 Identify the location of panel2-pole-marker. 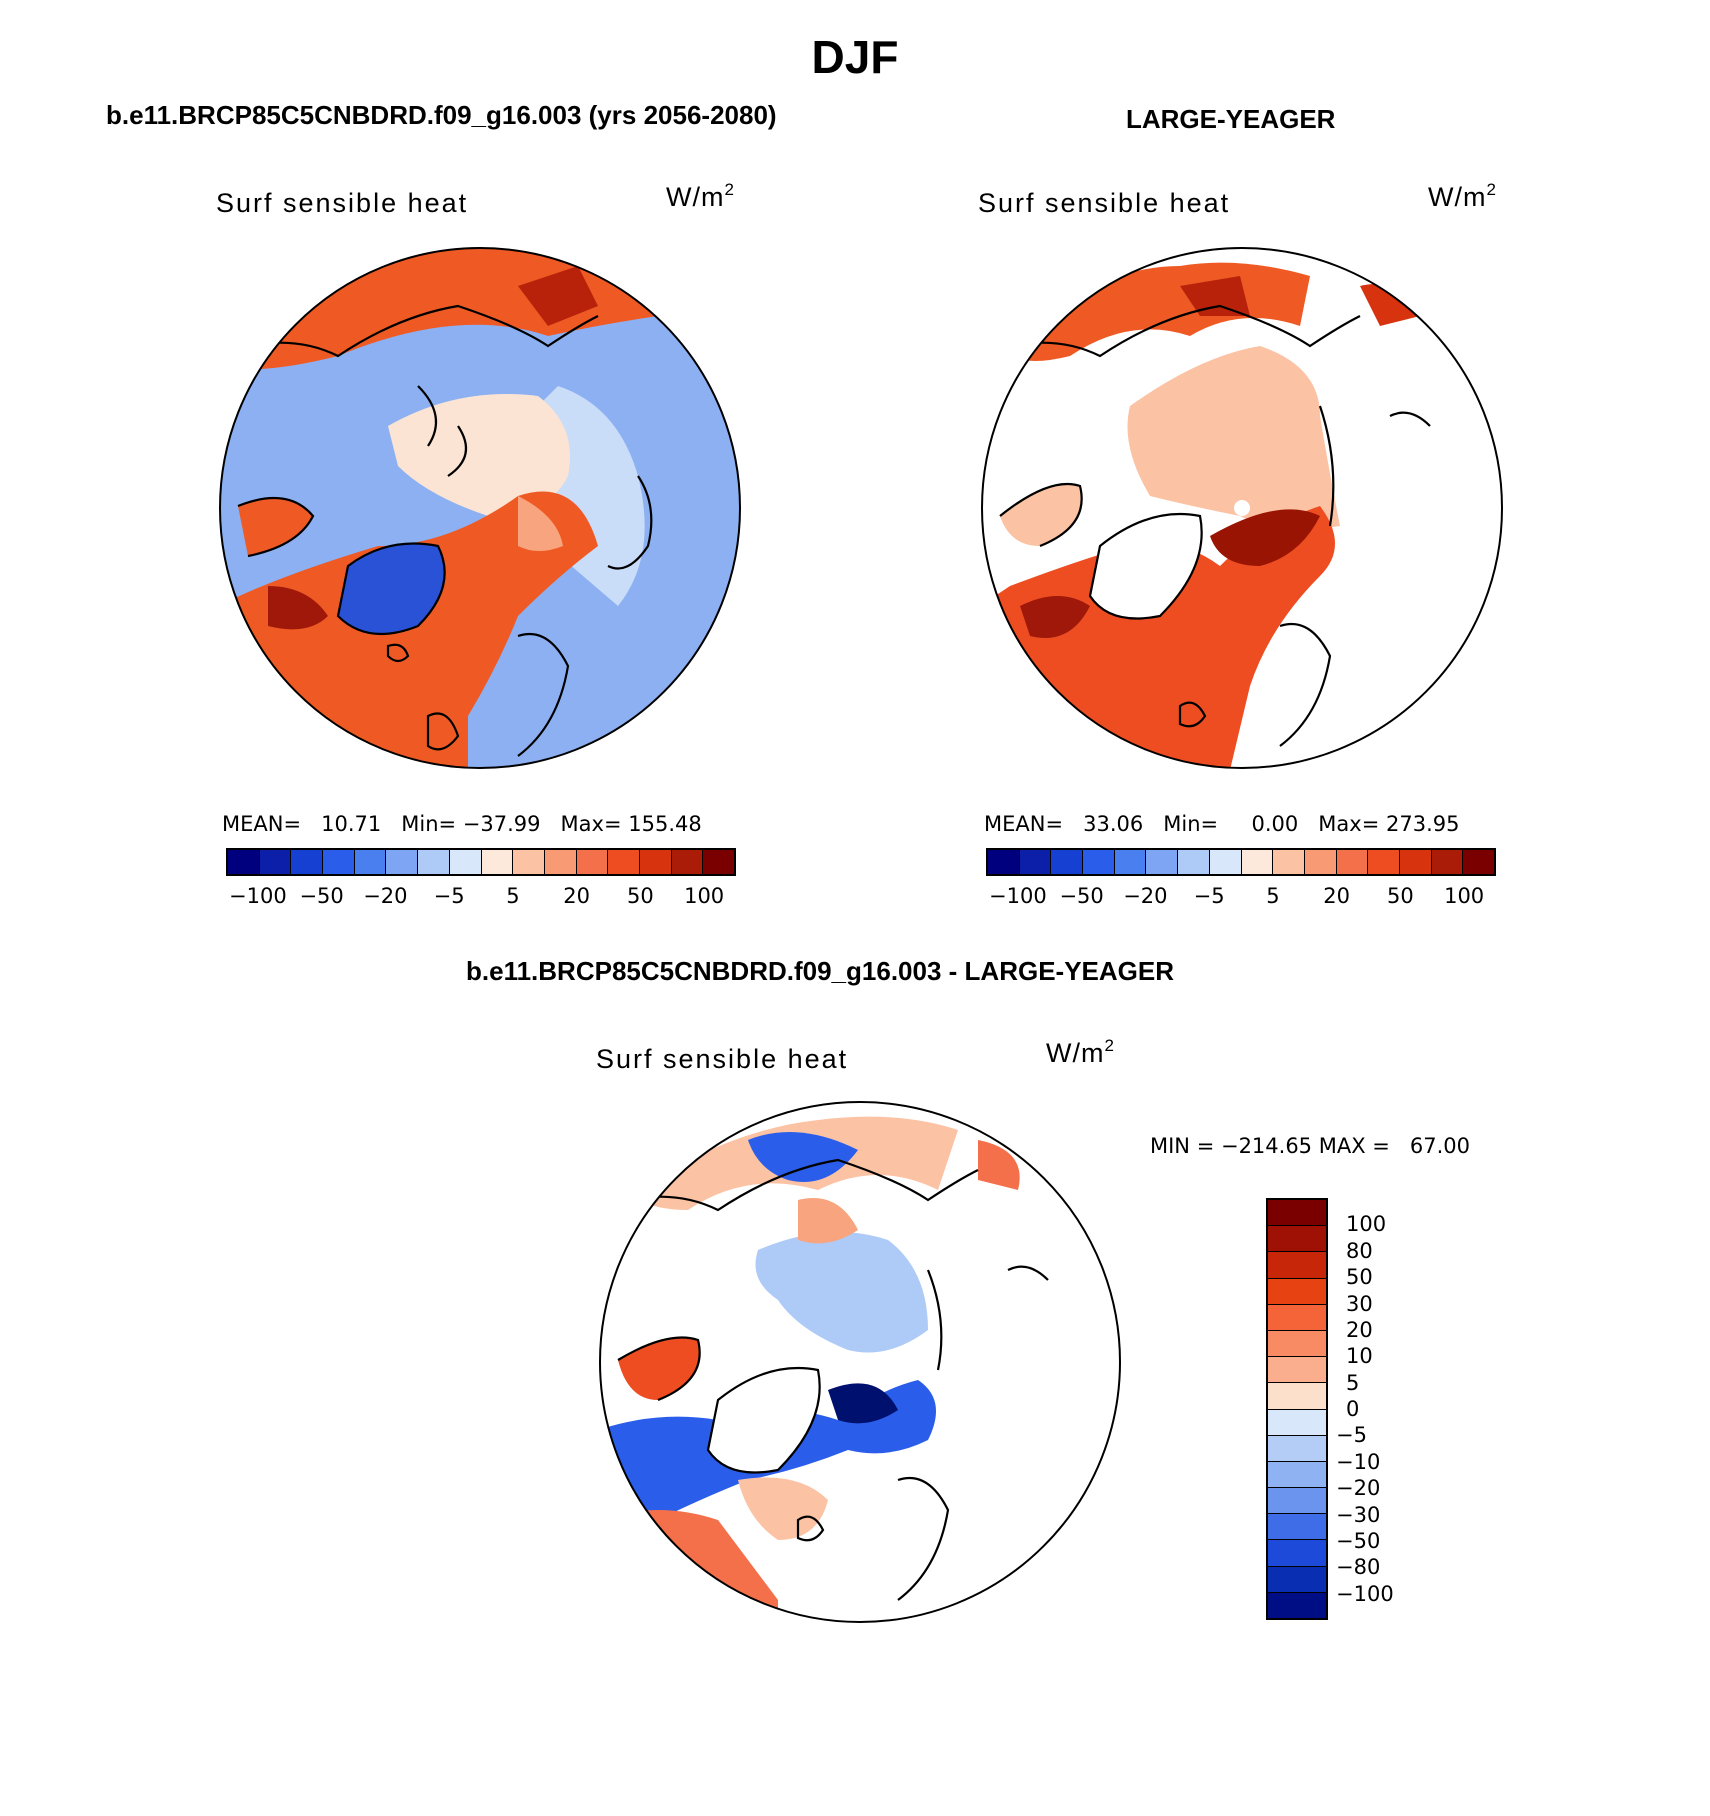
(1242, 508).